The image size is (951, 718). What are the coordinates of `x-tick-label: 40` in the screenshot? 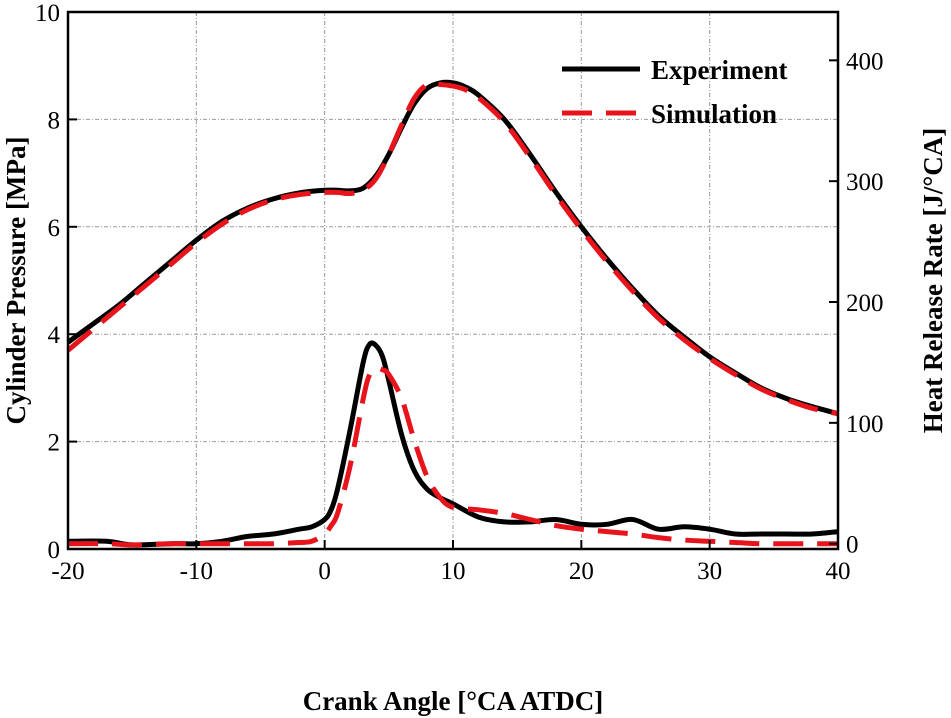 It's located at (838, 571).